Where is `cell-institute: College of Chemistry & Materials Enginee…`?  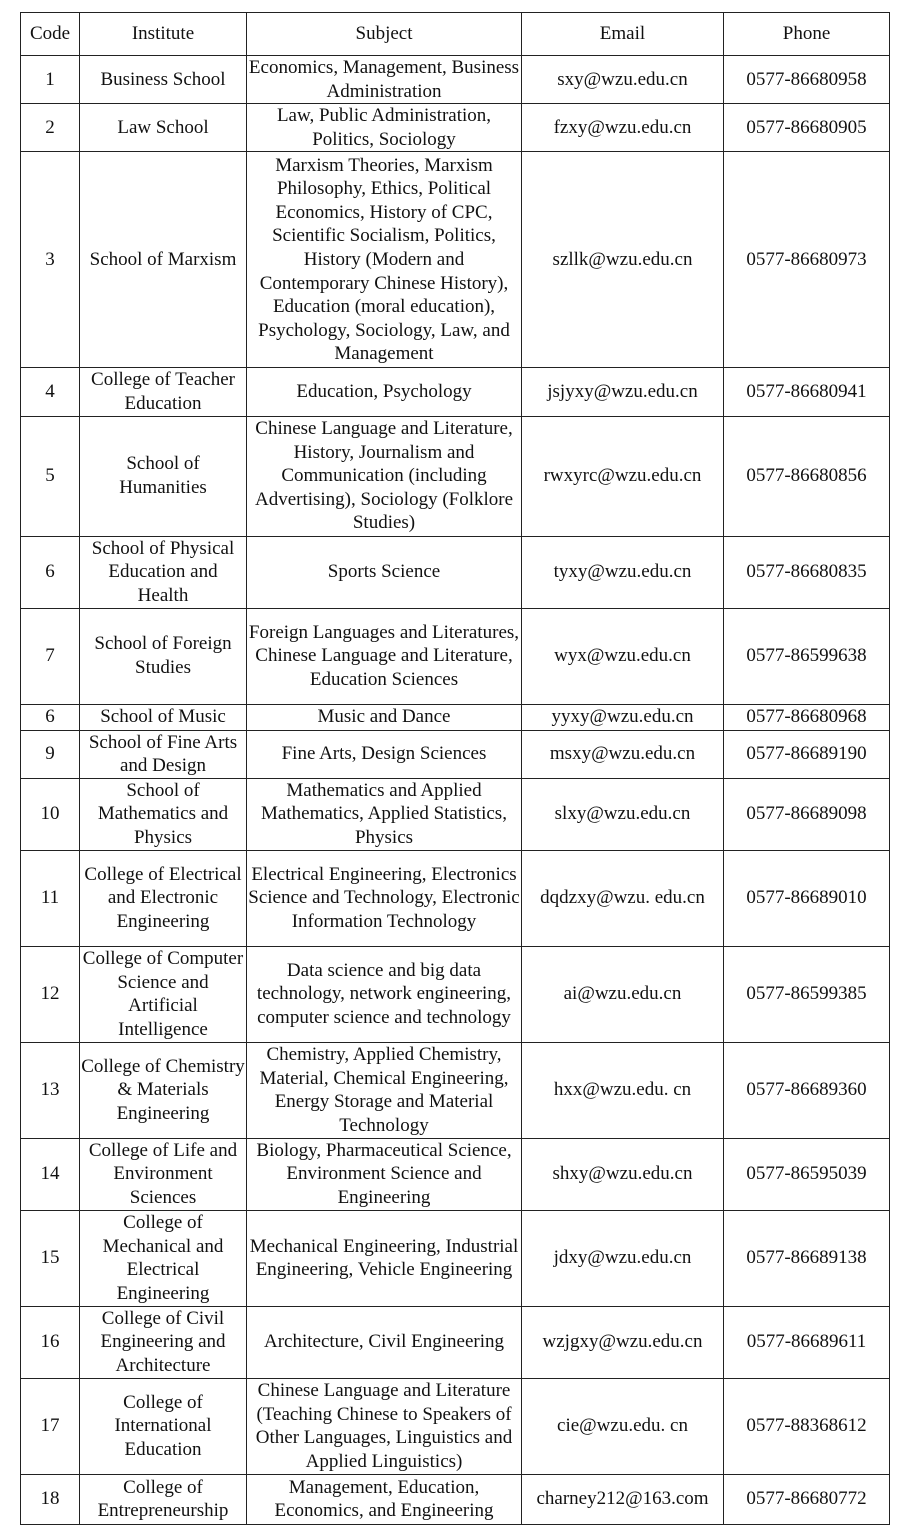 cell-institute: College of Chemistry & Materials Enginee… is located at coordinates (163, 1090).